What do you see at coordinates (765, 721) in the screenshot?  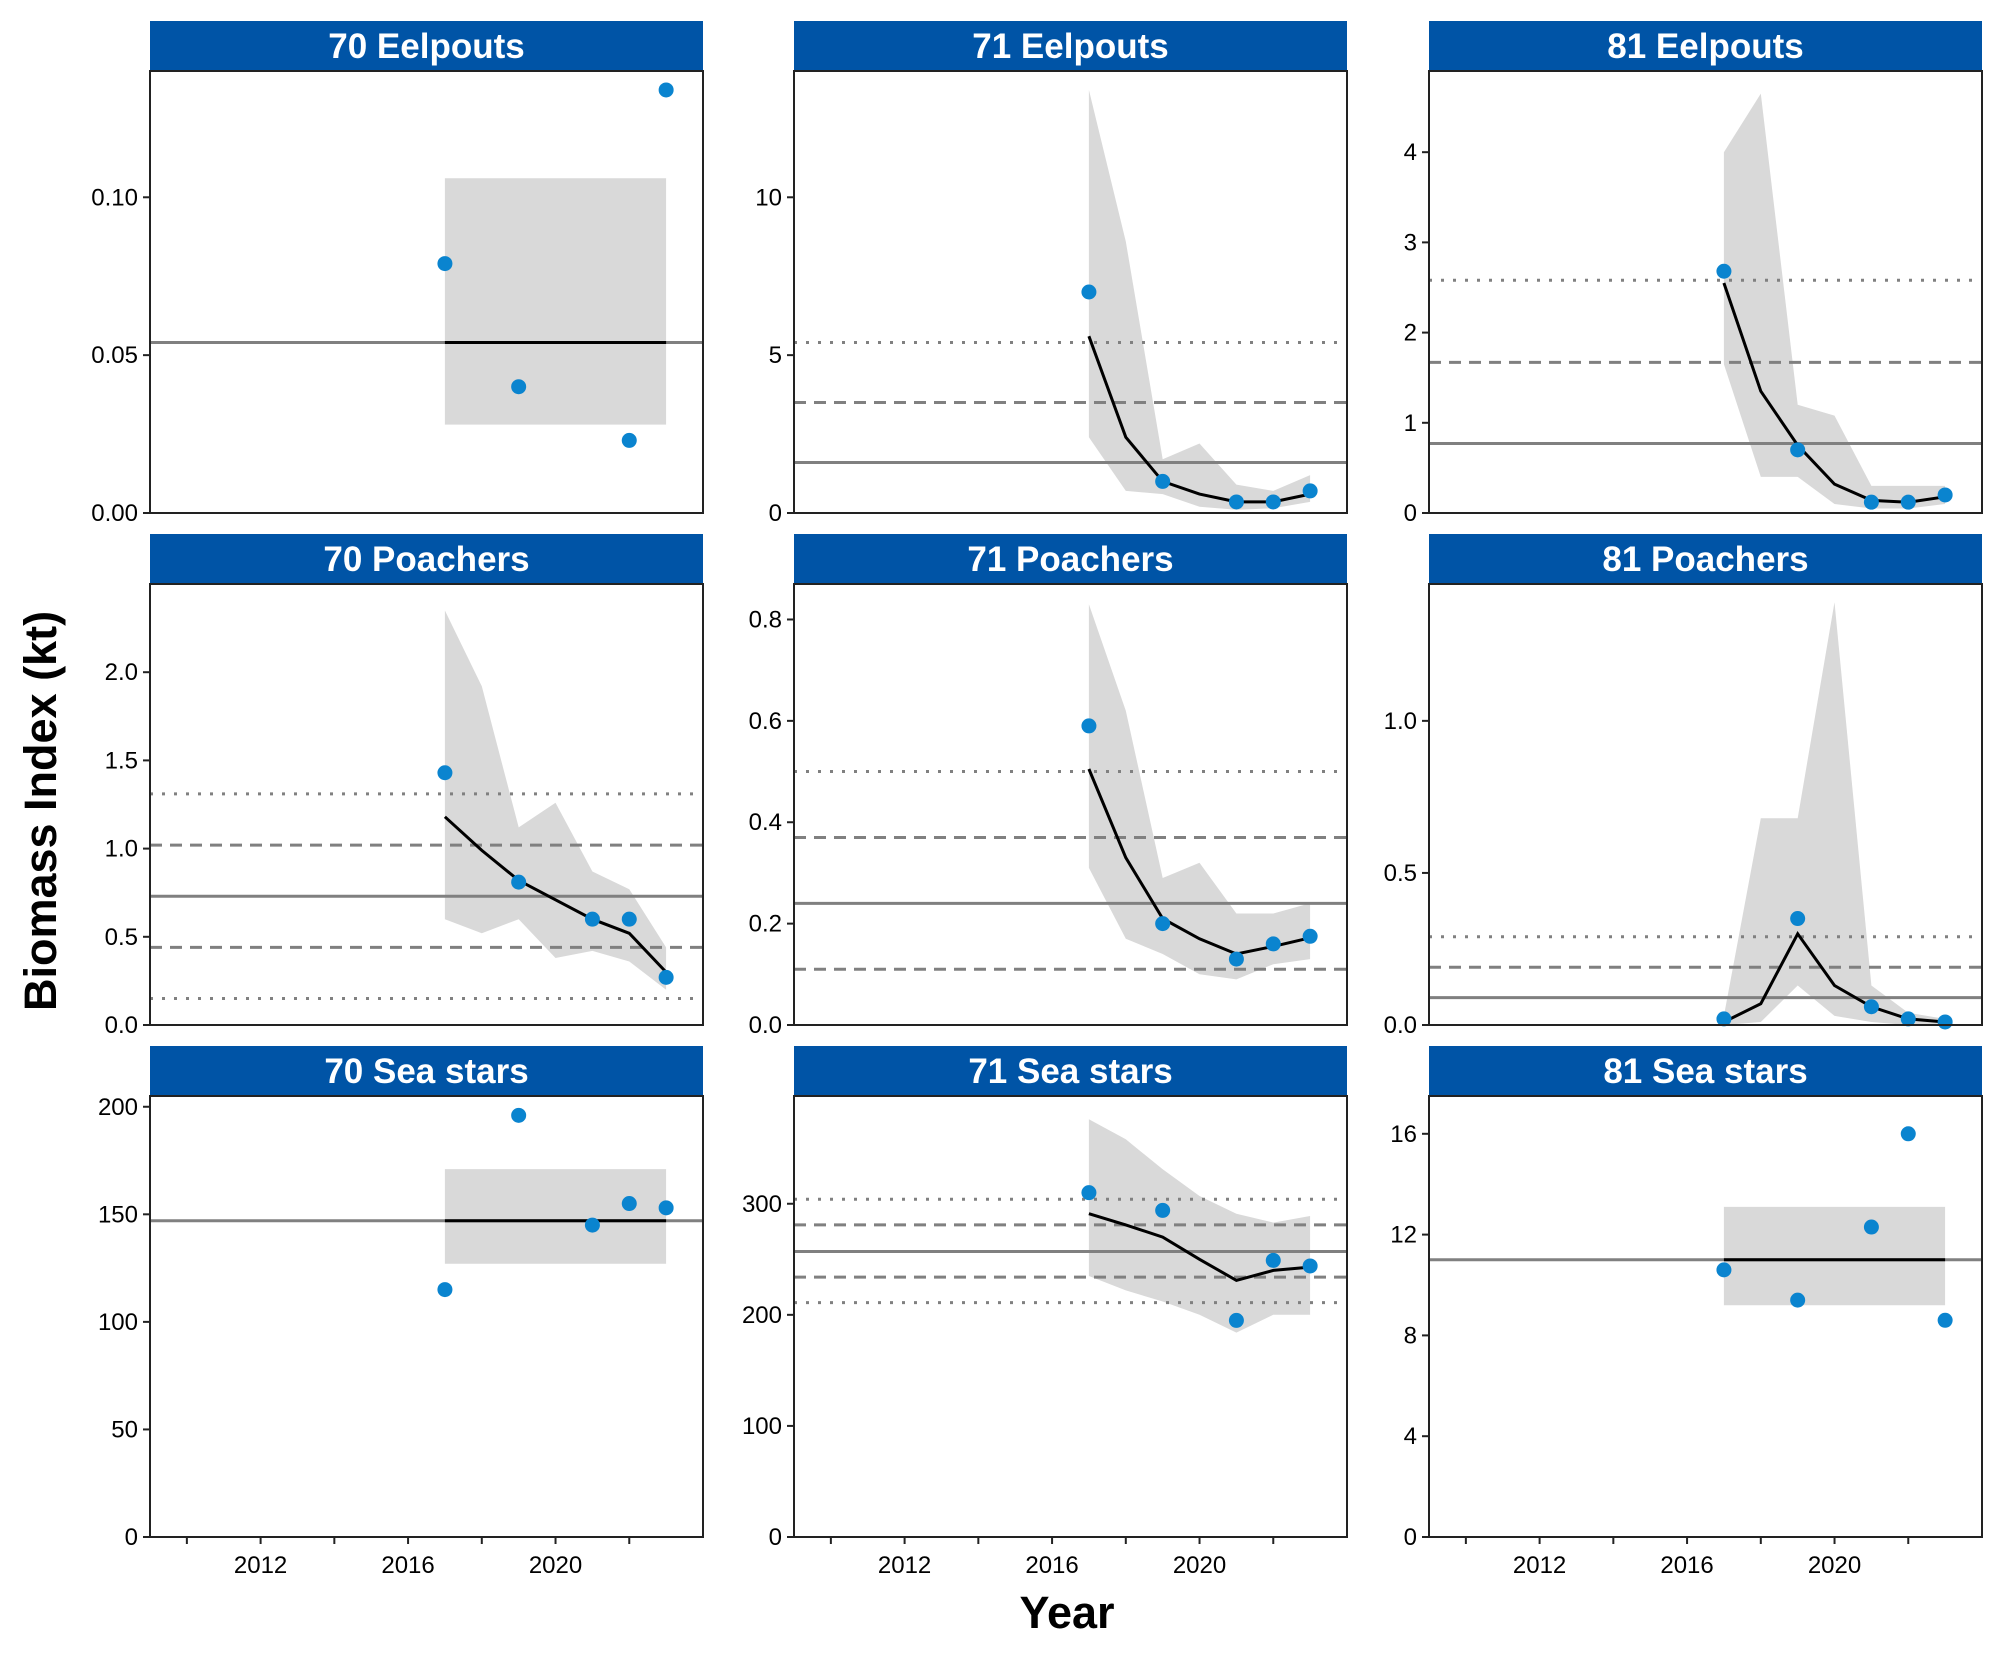 I see `y-tick-label: 0.6` at bounding box center [765, 721].